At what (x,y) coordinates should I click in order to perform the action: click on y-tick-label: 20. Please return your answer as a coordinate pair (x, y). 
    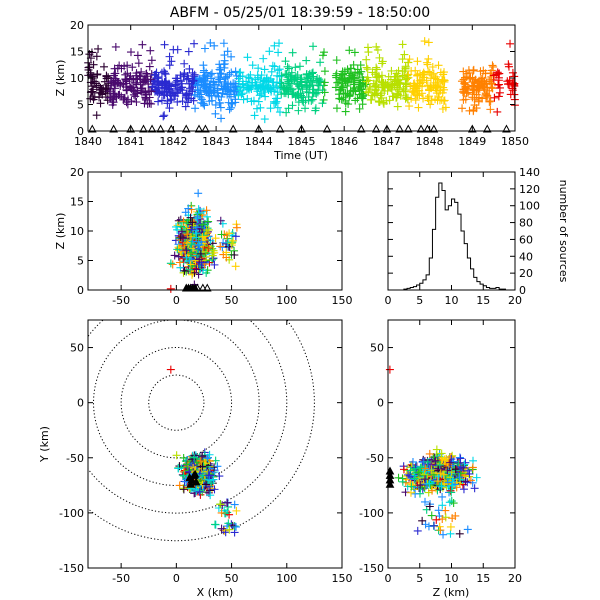
    Looking at the image, I should click on (526, 273).